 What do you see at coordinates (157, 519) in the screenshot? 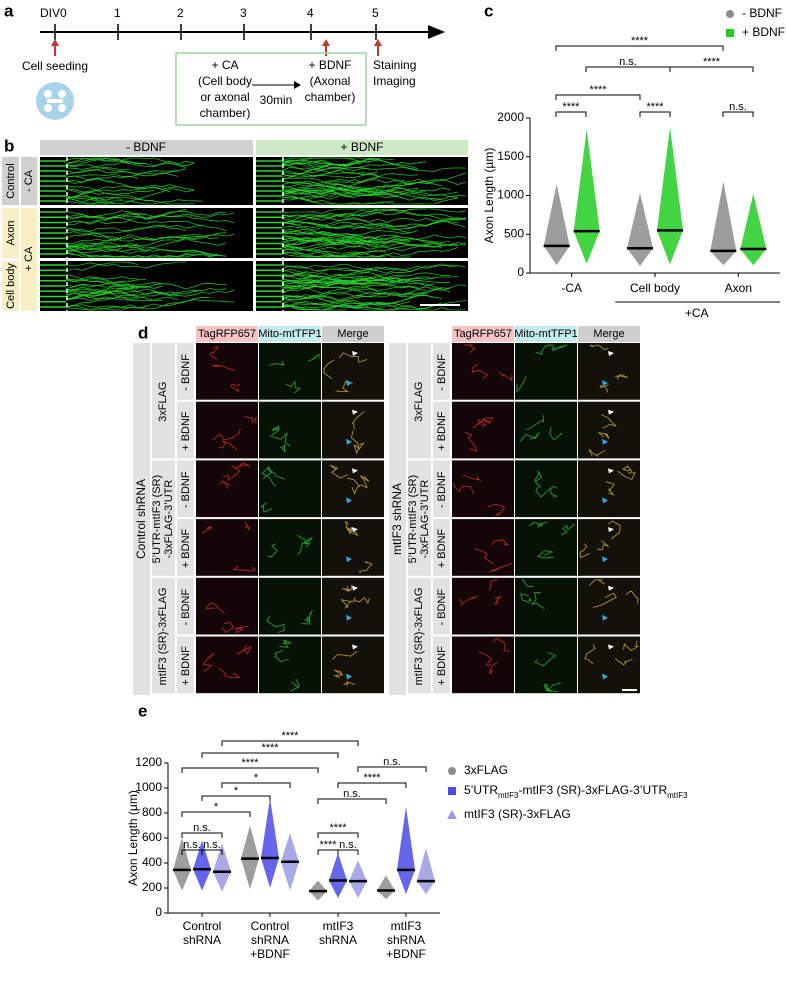
I see `construct-label: 5’UTR-mtIF3 (SR)` at bounding box center [157, 519].